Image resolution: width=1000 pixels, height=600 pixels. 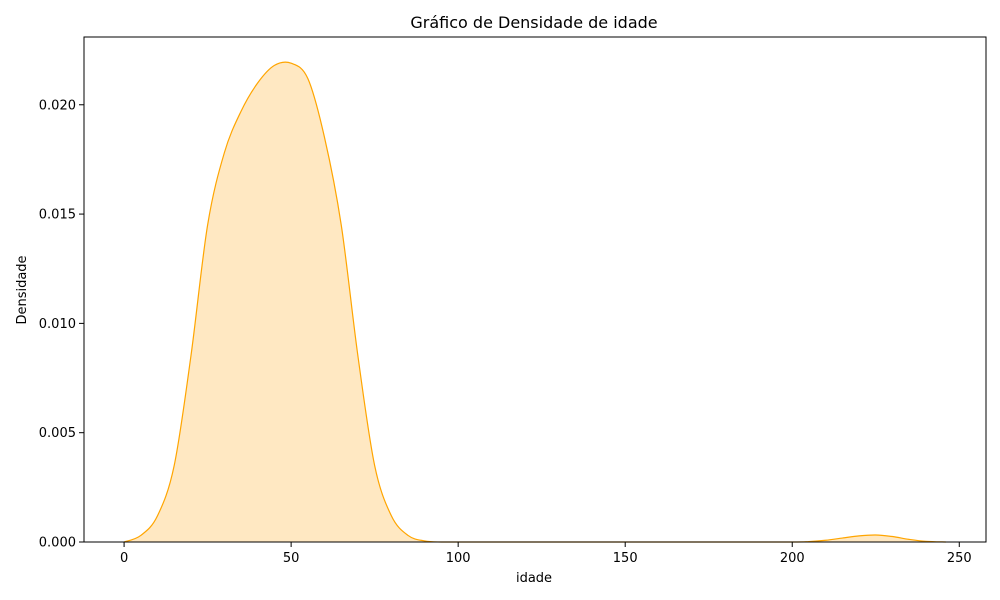 What do you see at coordinates (792, 558) in the screenshot?
I see `x-tick-label: 200` at bounding box center [792, 558].